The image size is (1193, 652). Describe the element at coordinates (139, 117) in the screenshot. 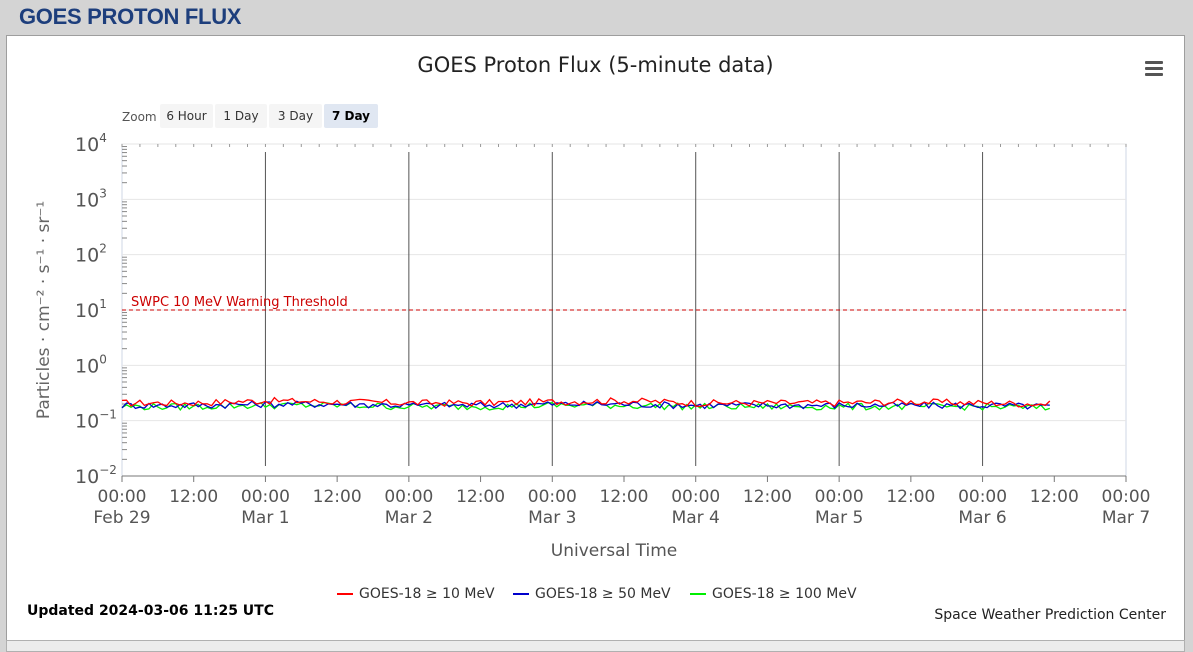

I see `zoom-label: Zoom` at that location.